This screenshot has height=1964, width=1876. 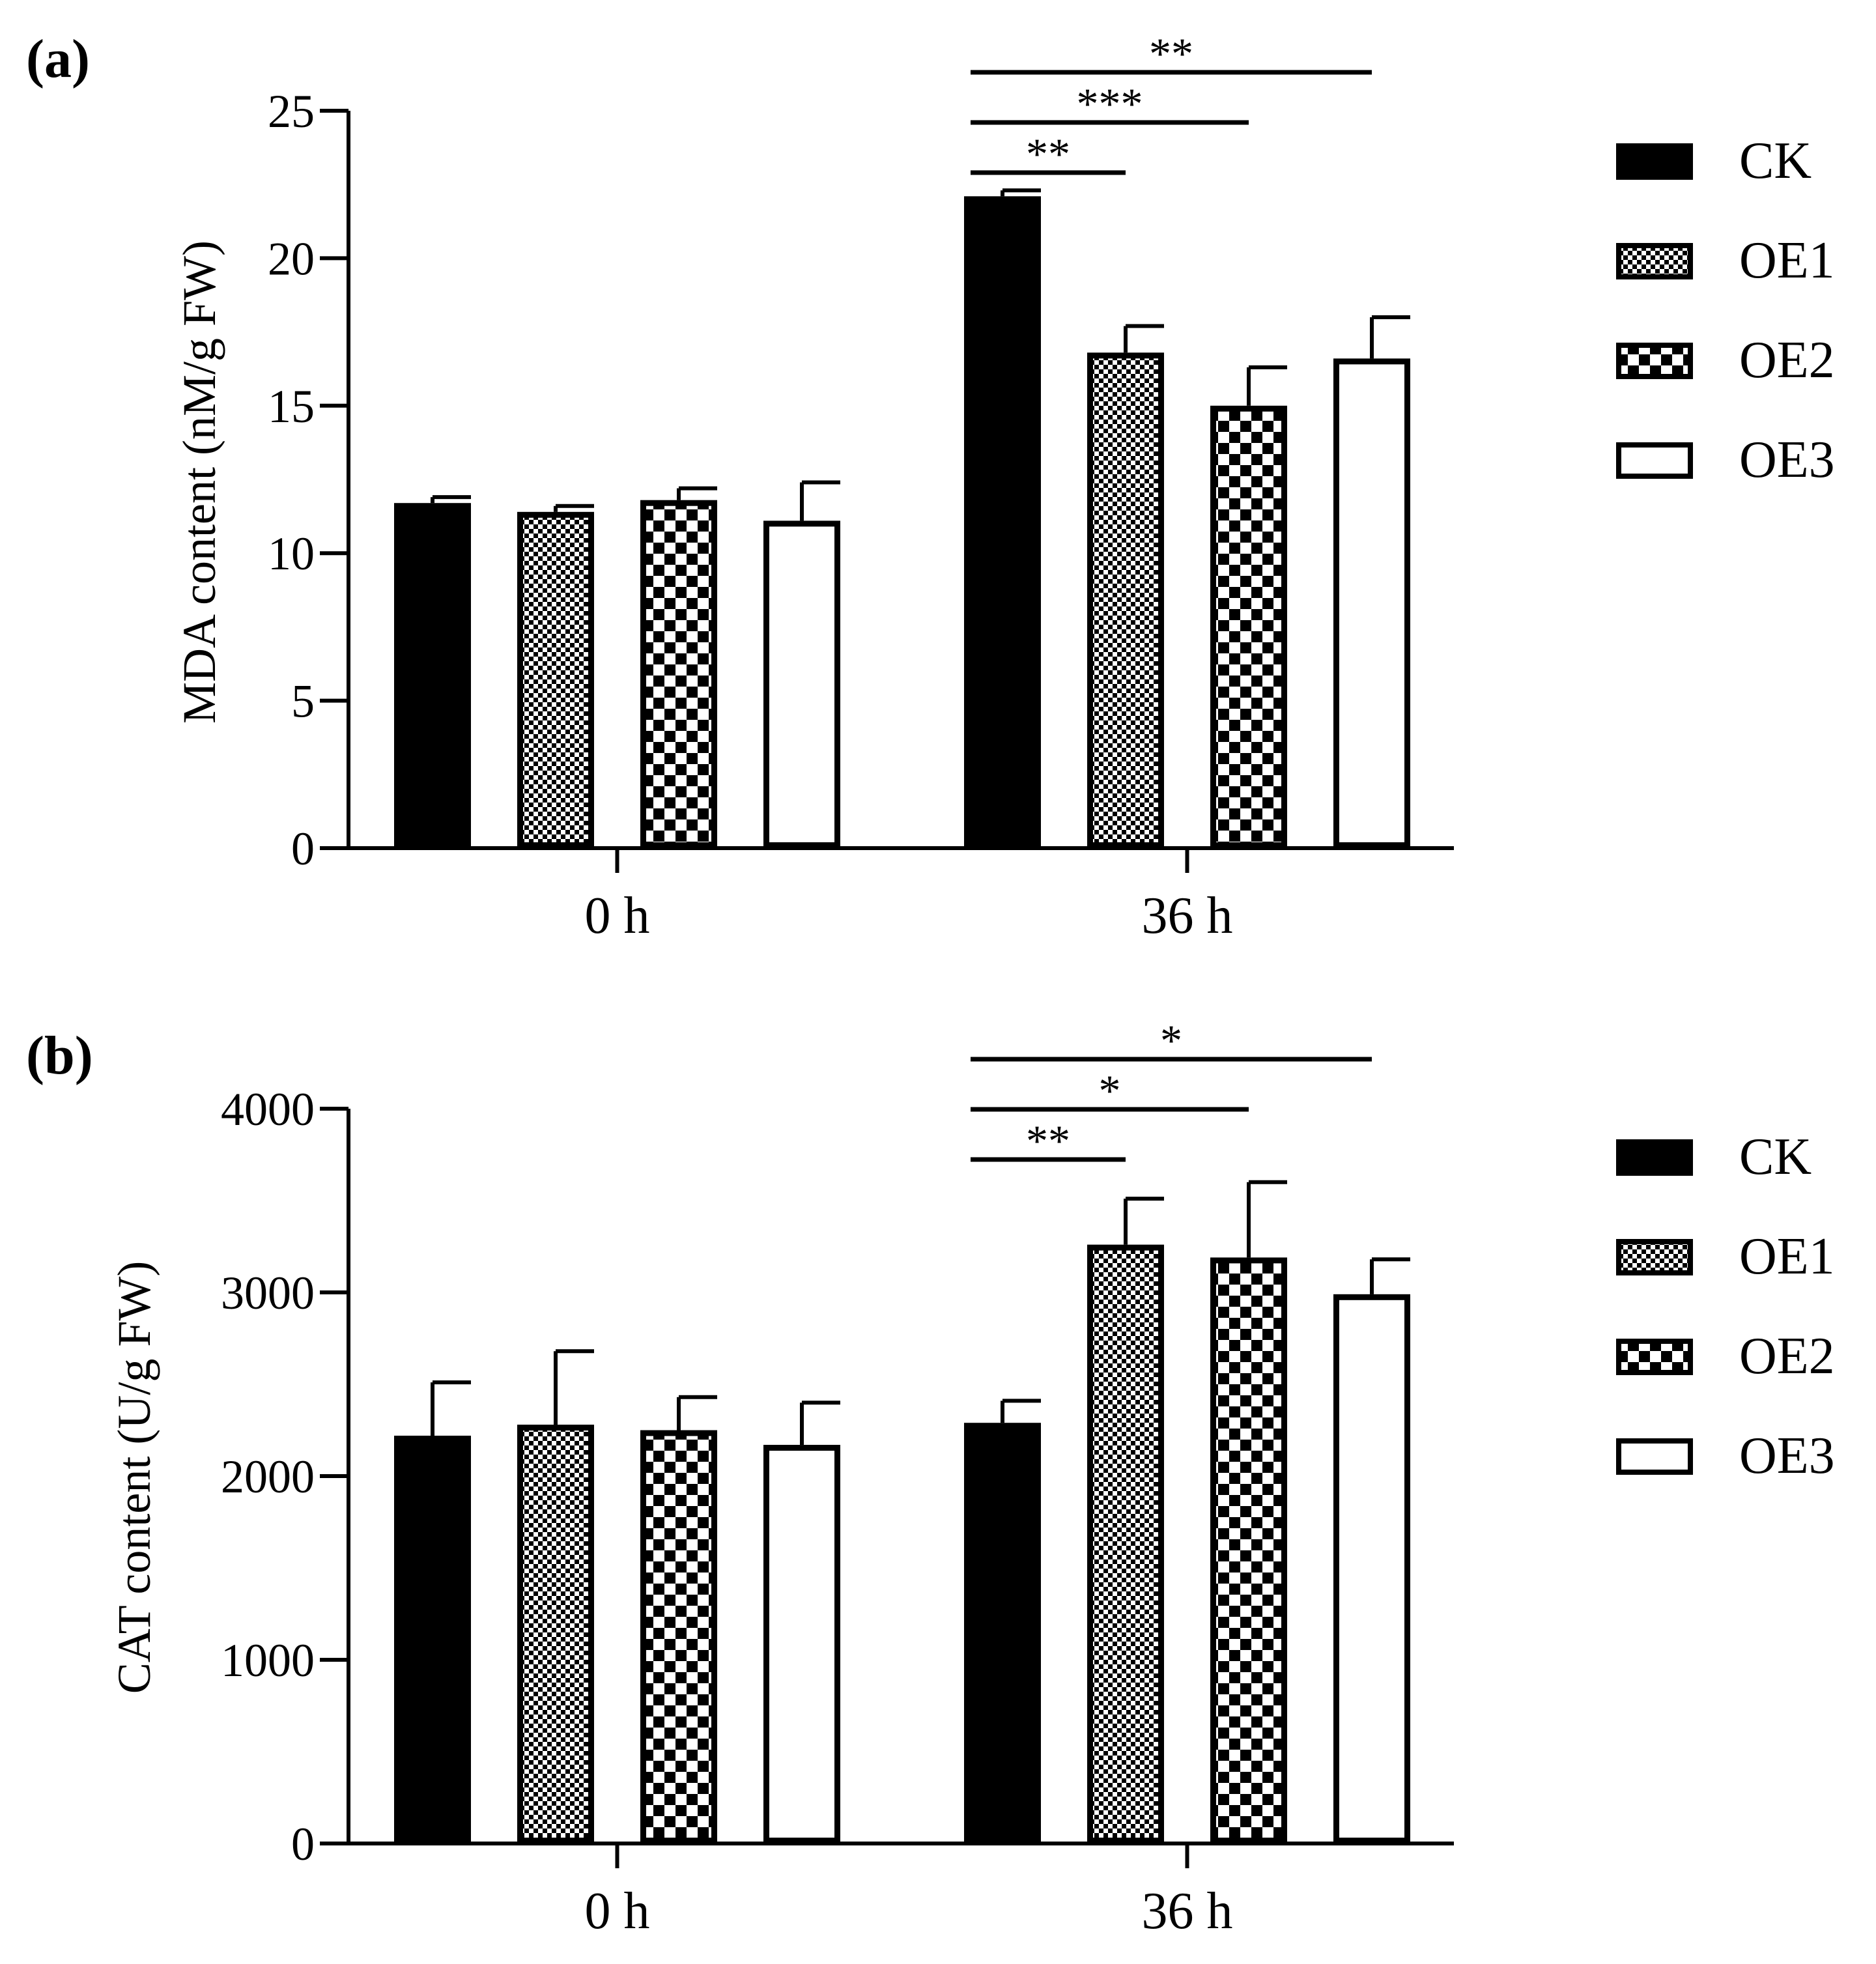 What do you see at coordinates (268, 1660) in the screenshot?
I see `y-tick-label: 1000` at bounding box center [268, 1660].